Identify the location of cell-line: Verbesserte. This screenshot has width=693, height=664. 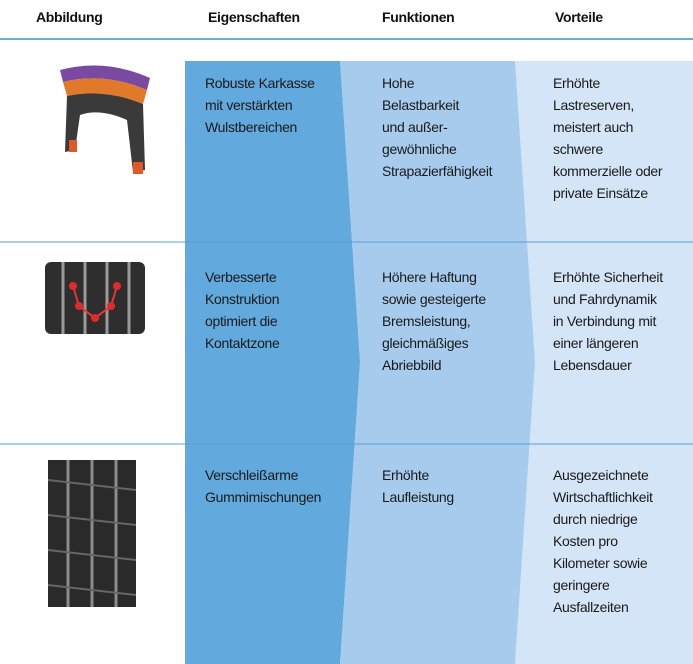
(241, 277).